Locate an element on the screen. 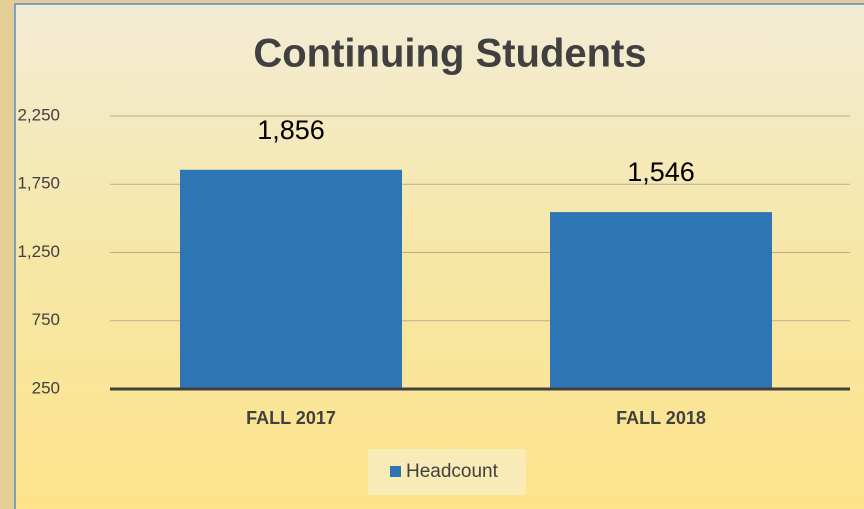  data-label: 1,546 is located at coordinates (661, 172).